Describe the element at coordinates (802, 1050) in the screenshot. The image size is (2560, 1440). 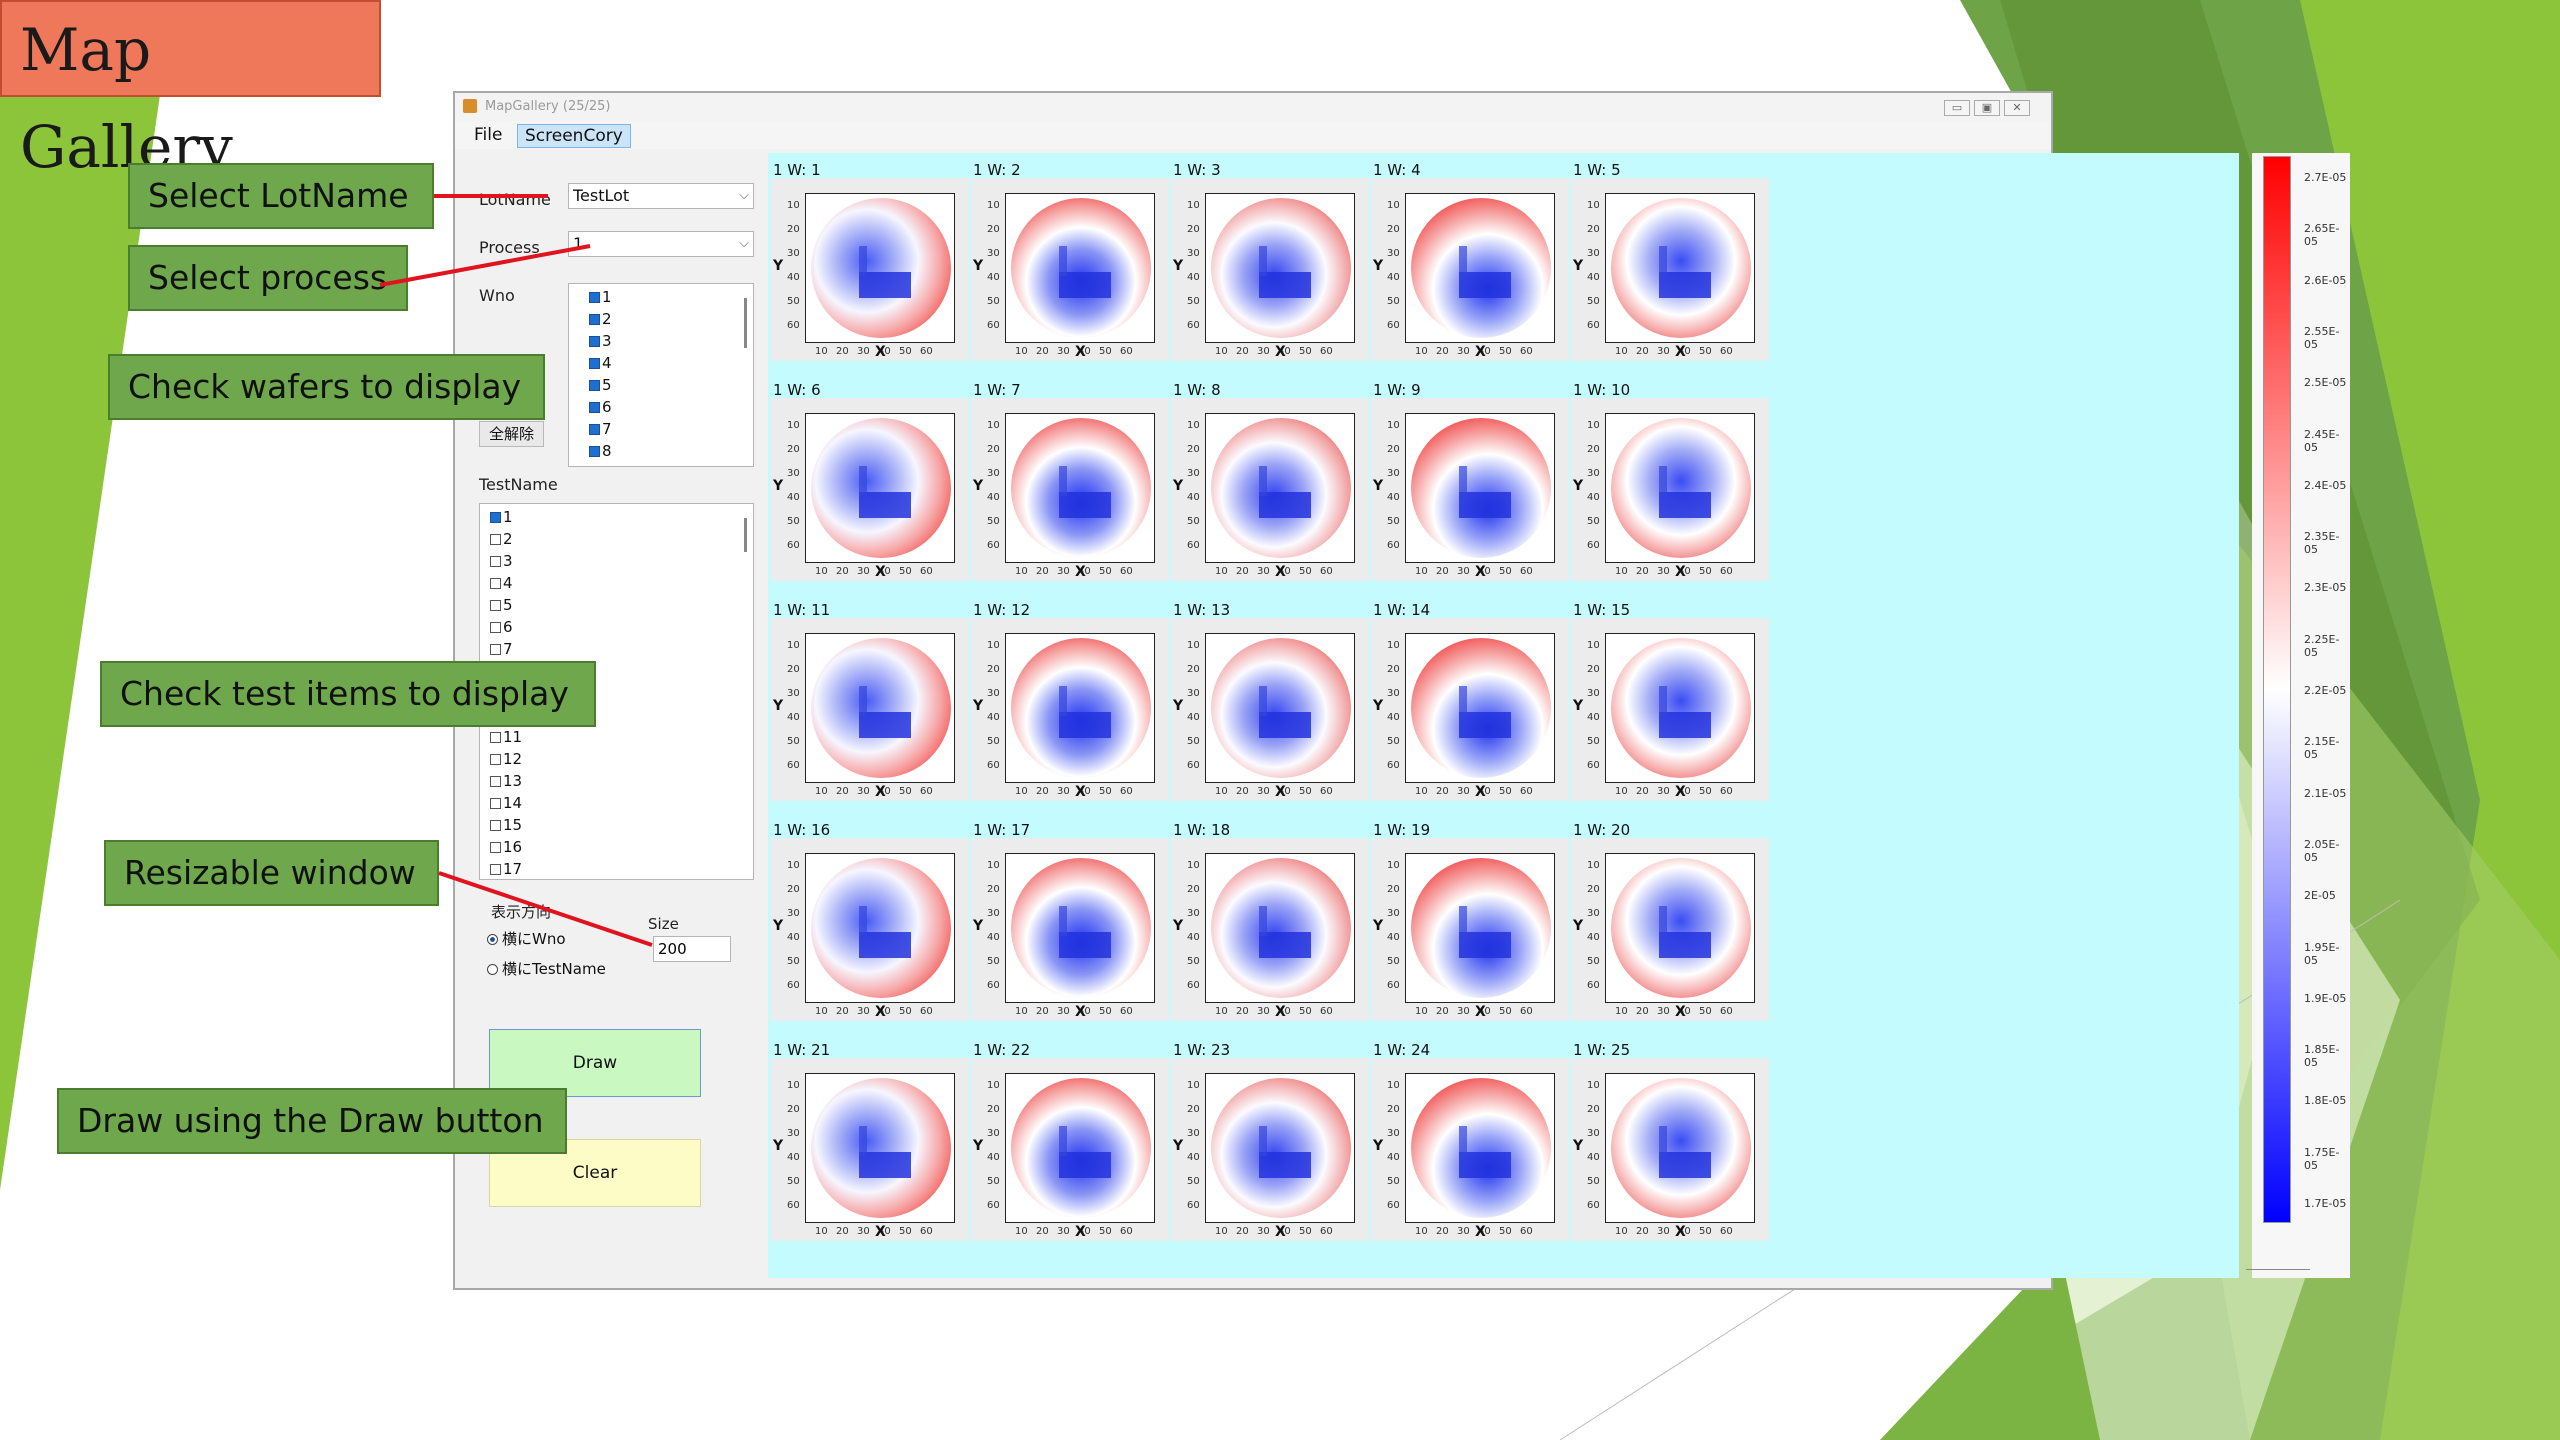
I see `wafer-map-caption: 1 W: 21` at that location.